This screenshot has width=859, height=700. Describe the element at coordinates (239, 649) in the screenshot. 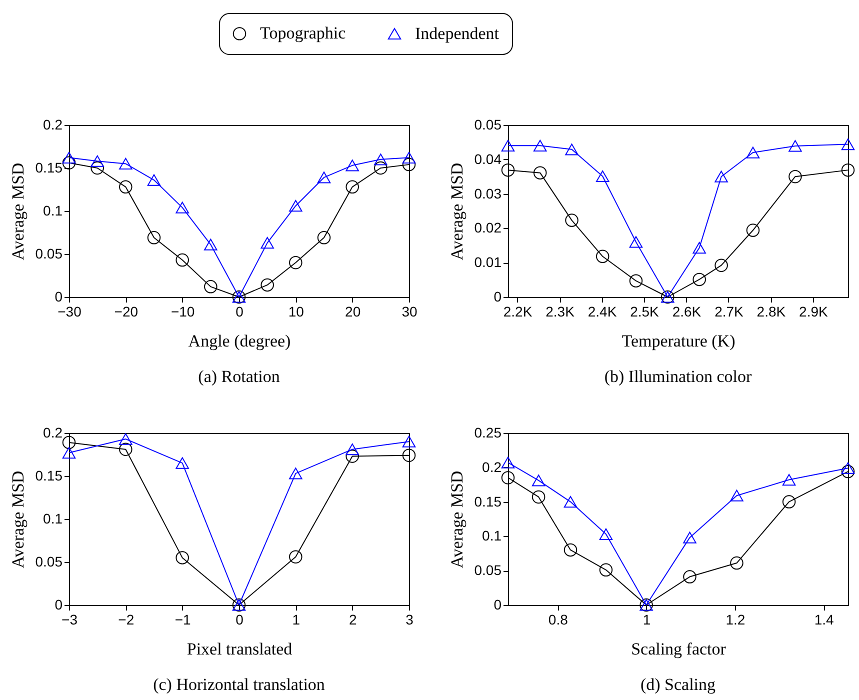

I see `x-axis-title: Pixel translated` at that location.